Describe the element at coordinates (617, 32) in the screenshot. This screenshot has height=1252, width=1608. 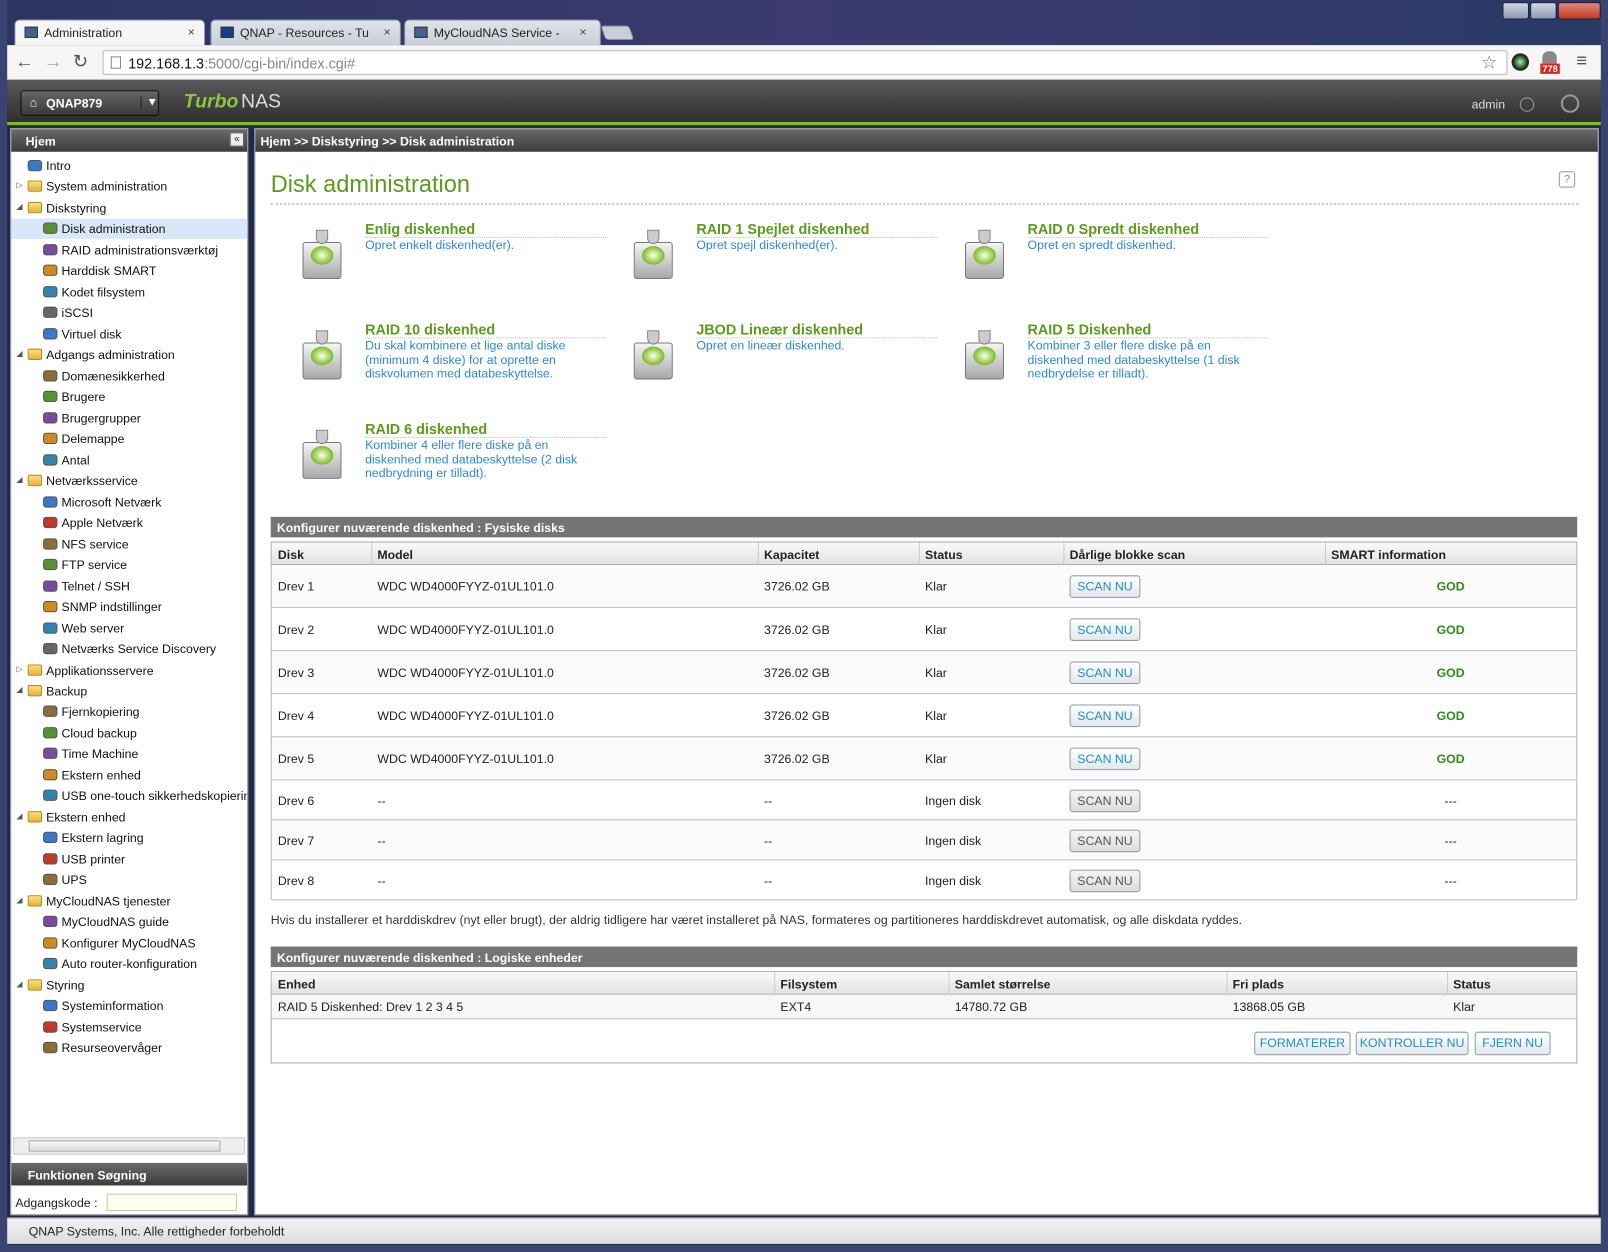
I see `new-tab-button` at that location.